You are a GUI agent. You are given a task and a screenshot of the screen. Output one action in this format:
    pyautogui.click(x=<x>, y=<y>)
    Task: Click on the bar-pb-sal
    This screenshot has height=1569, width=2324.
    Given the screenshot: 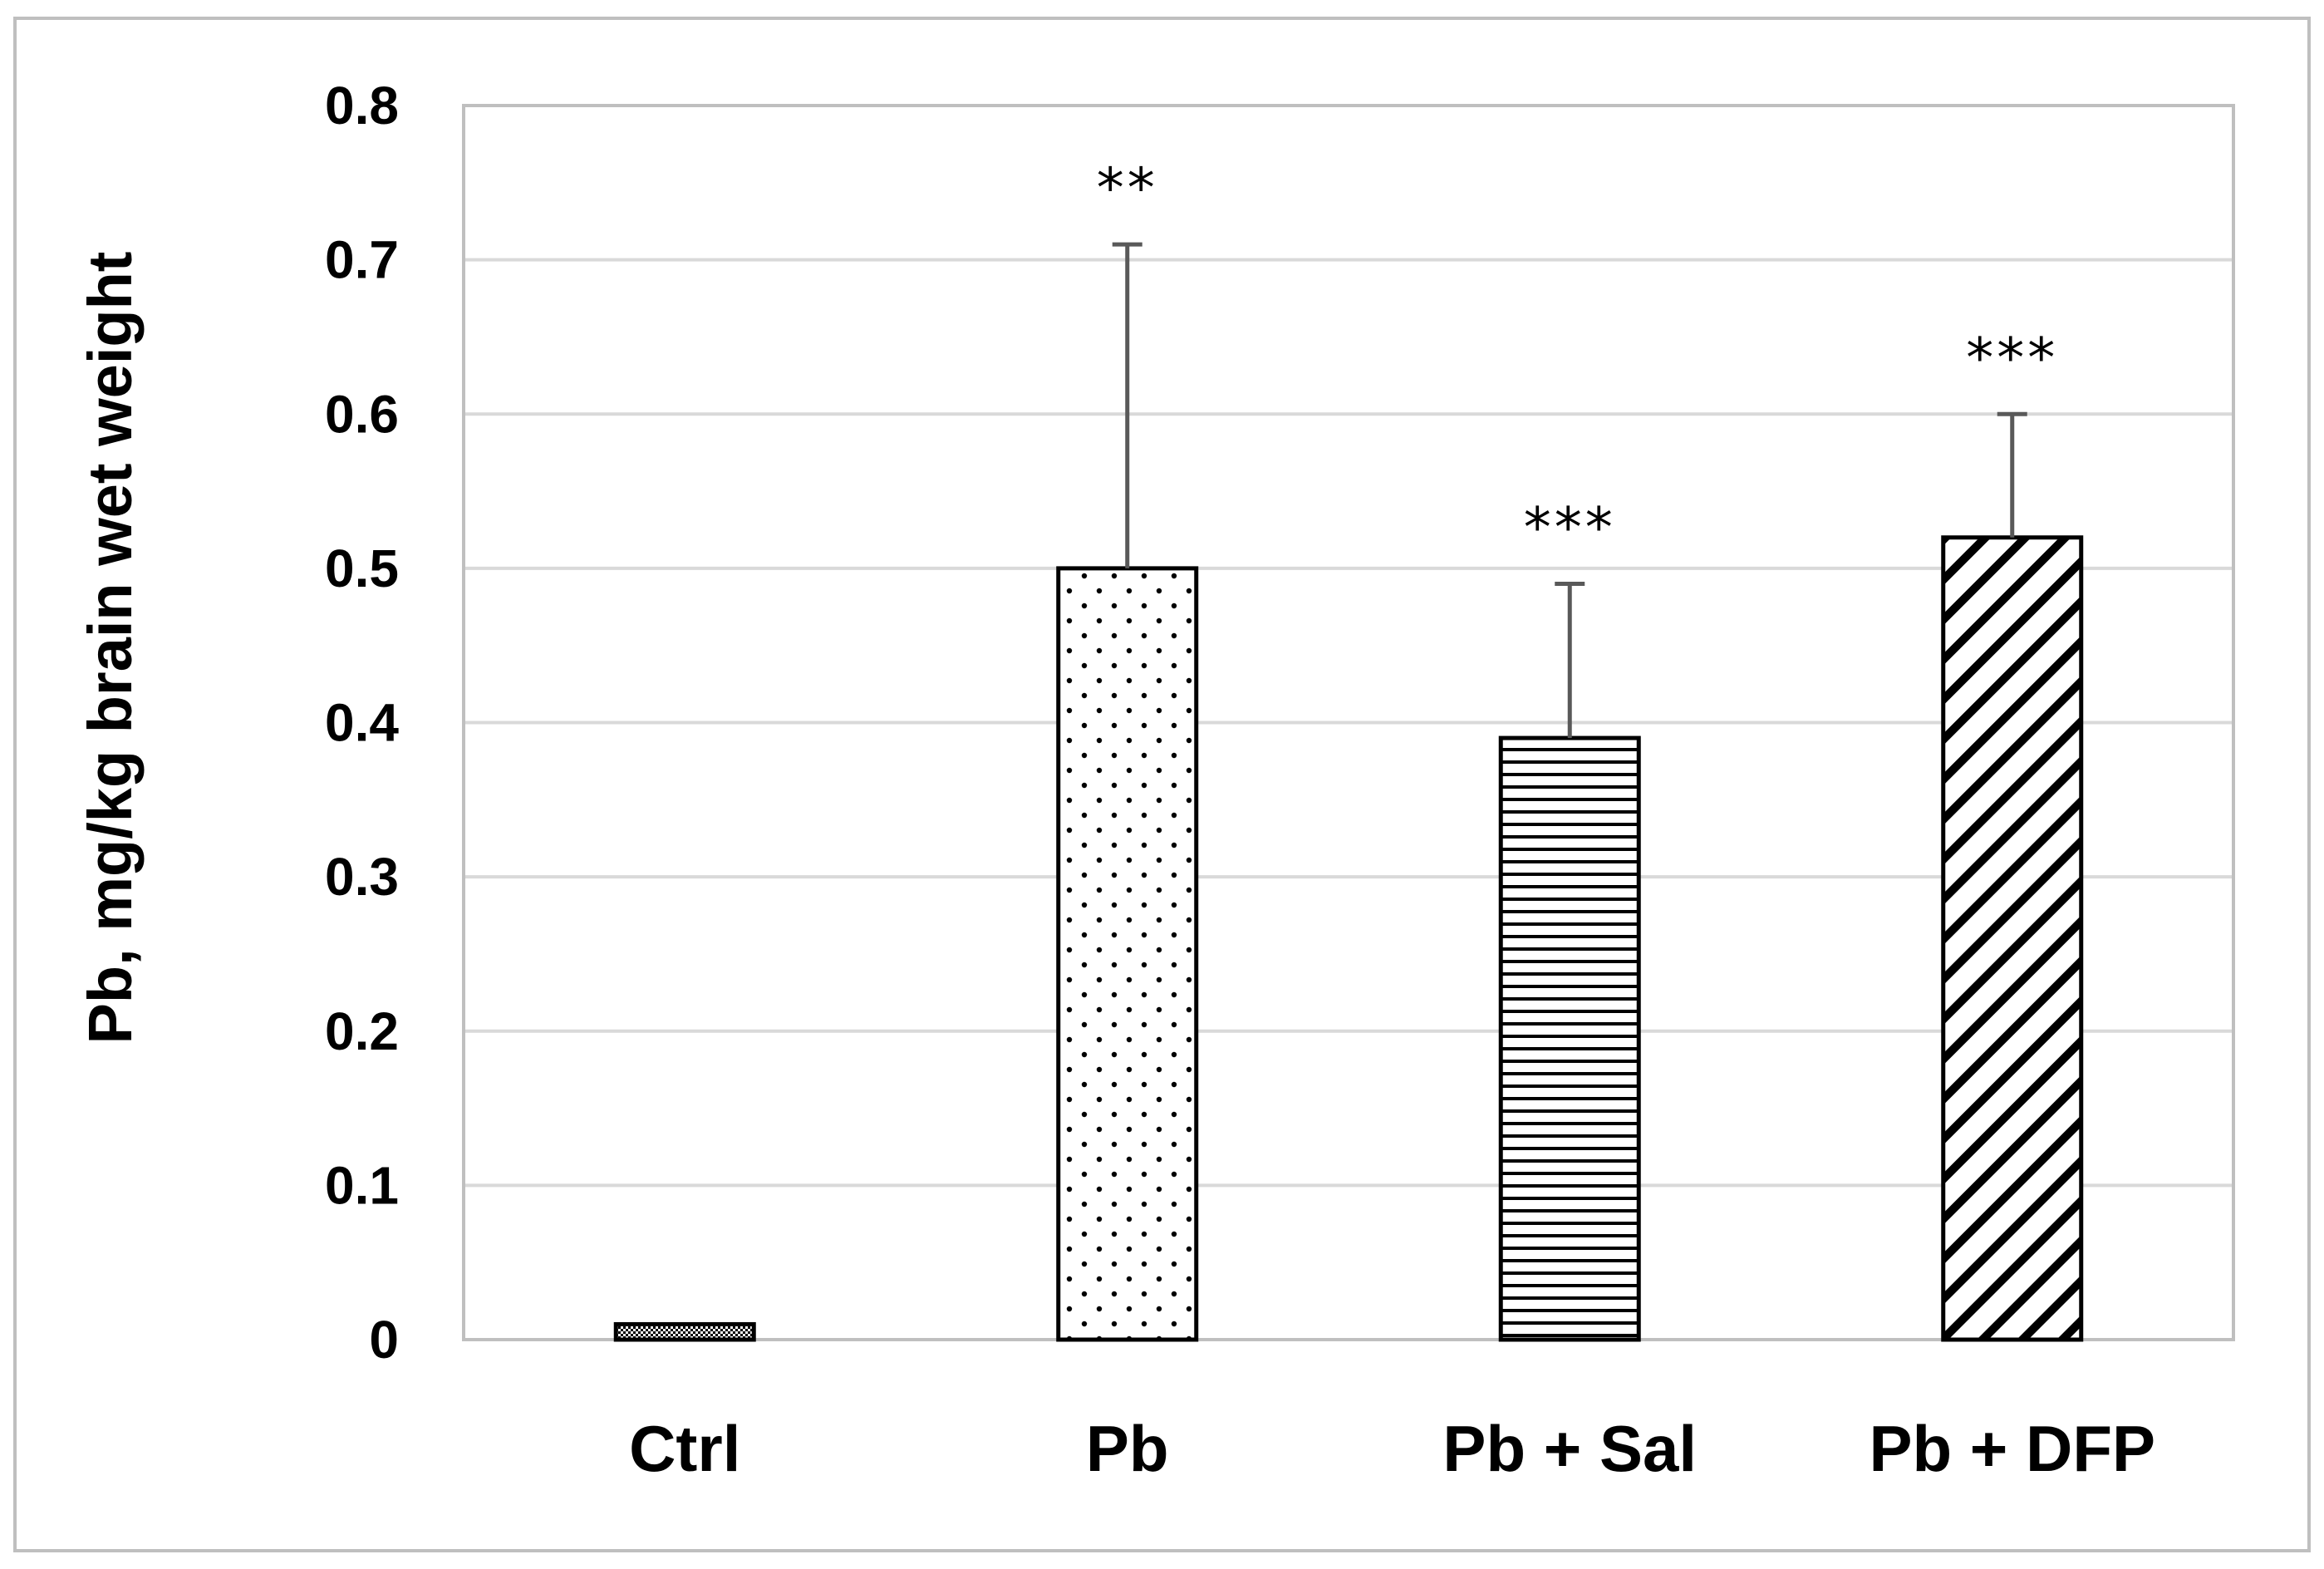 What is the action you would take?
    pyautogui.click(x=1569, y=1038)
    